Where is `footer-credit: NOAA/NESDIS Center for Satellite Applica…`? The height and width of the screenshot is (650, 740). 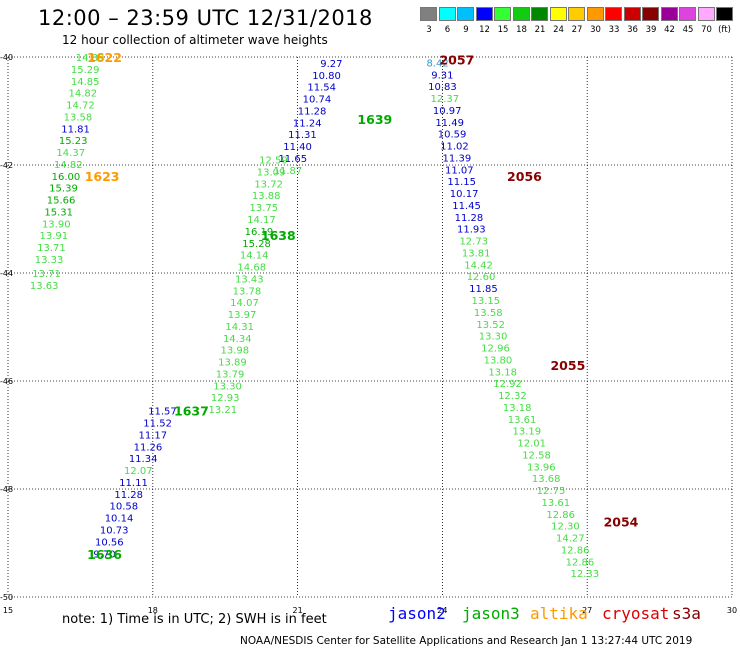
footer-credit: NOAA/NESDIS Center for Satellite Applica… is located at coordinates (466, 641).